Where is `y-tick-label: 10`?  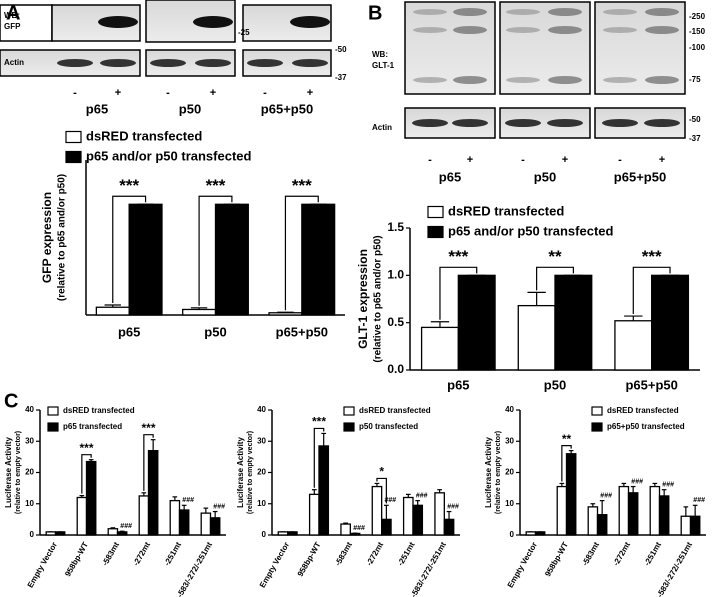
y-tick-label: 10 is located at coordinates (261, 503).